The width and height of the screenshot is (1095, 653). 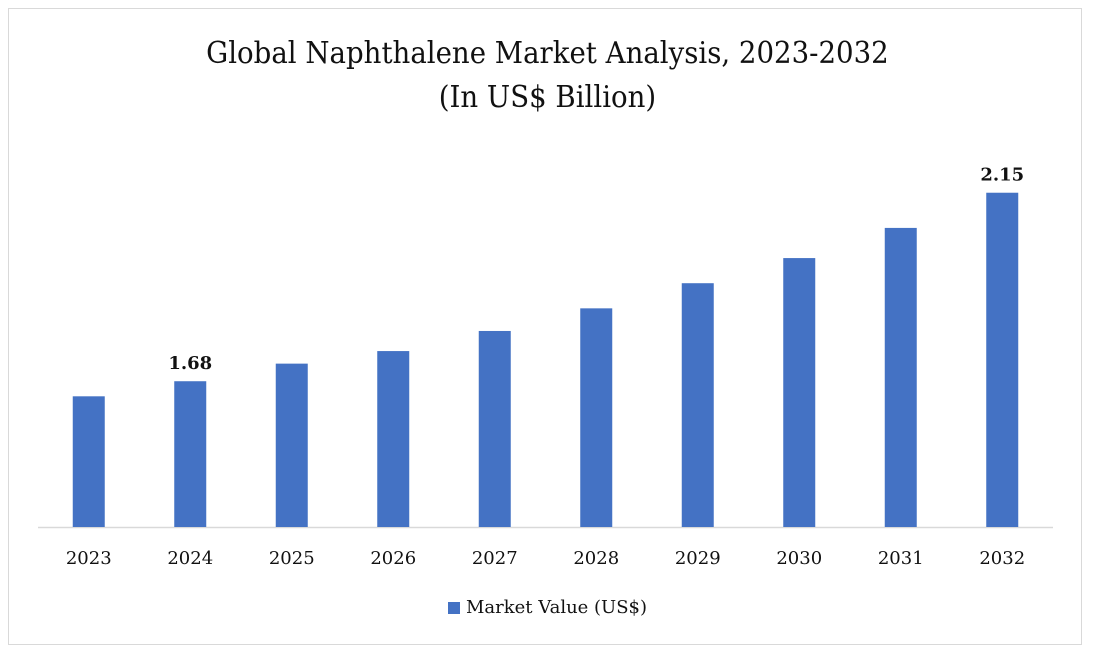 I want to click on bar-2027, so click(x=494, y=428).